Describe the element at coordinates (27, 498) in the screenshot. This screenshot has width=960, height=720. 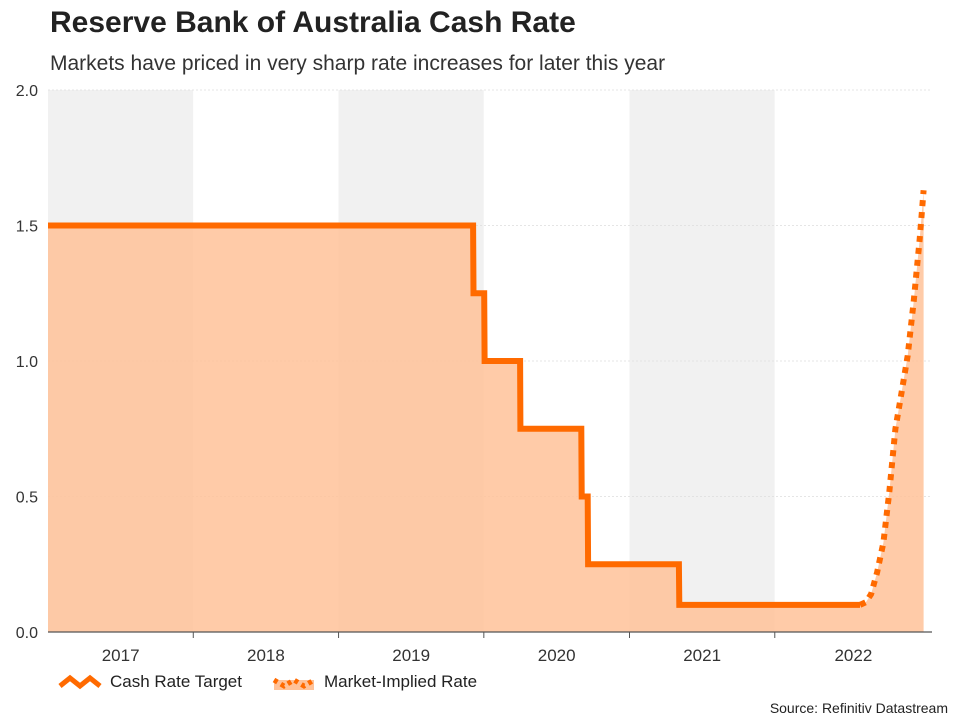
I see `y-tick-label: 0.5` at that location.